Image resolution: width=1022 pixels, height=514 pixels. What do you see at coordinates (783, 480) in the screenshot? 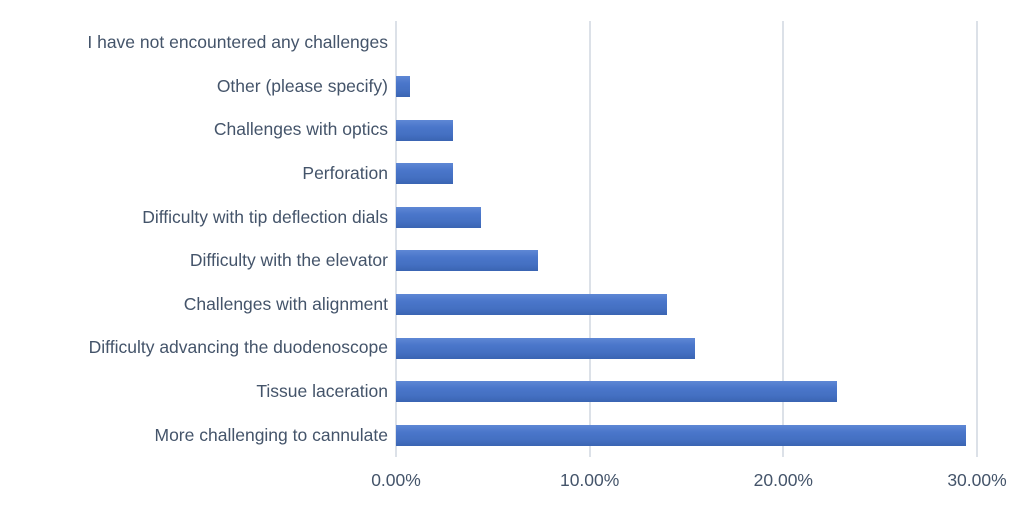
I see `x-tick-label: 20.00%` at bounding box center [783, 480].